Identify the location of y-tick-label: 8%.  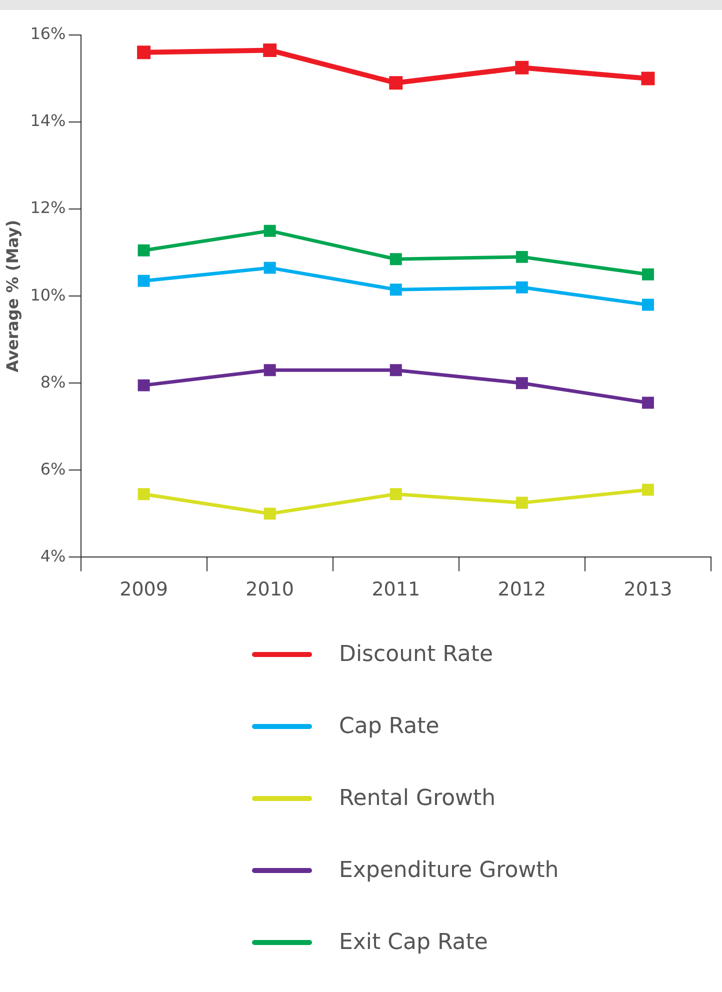
(53, 382).